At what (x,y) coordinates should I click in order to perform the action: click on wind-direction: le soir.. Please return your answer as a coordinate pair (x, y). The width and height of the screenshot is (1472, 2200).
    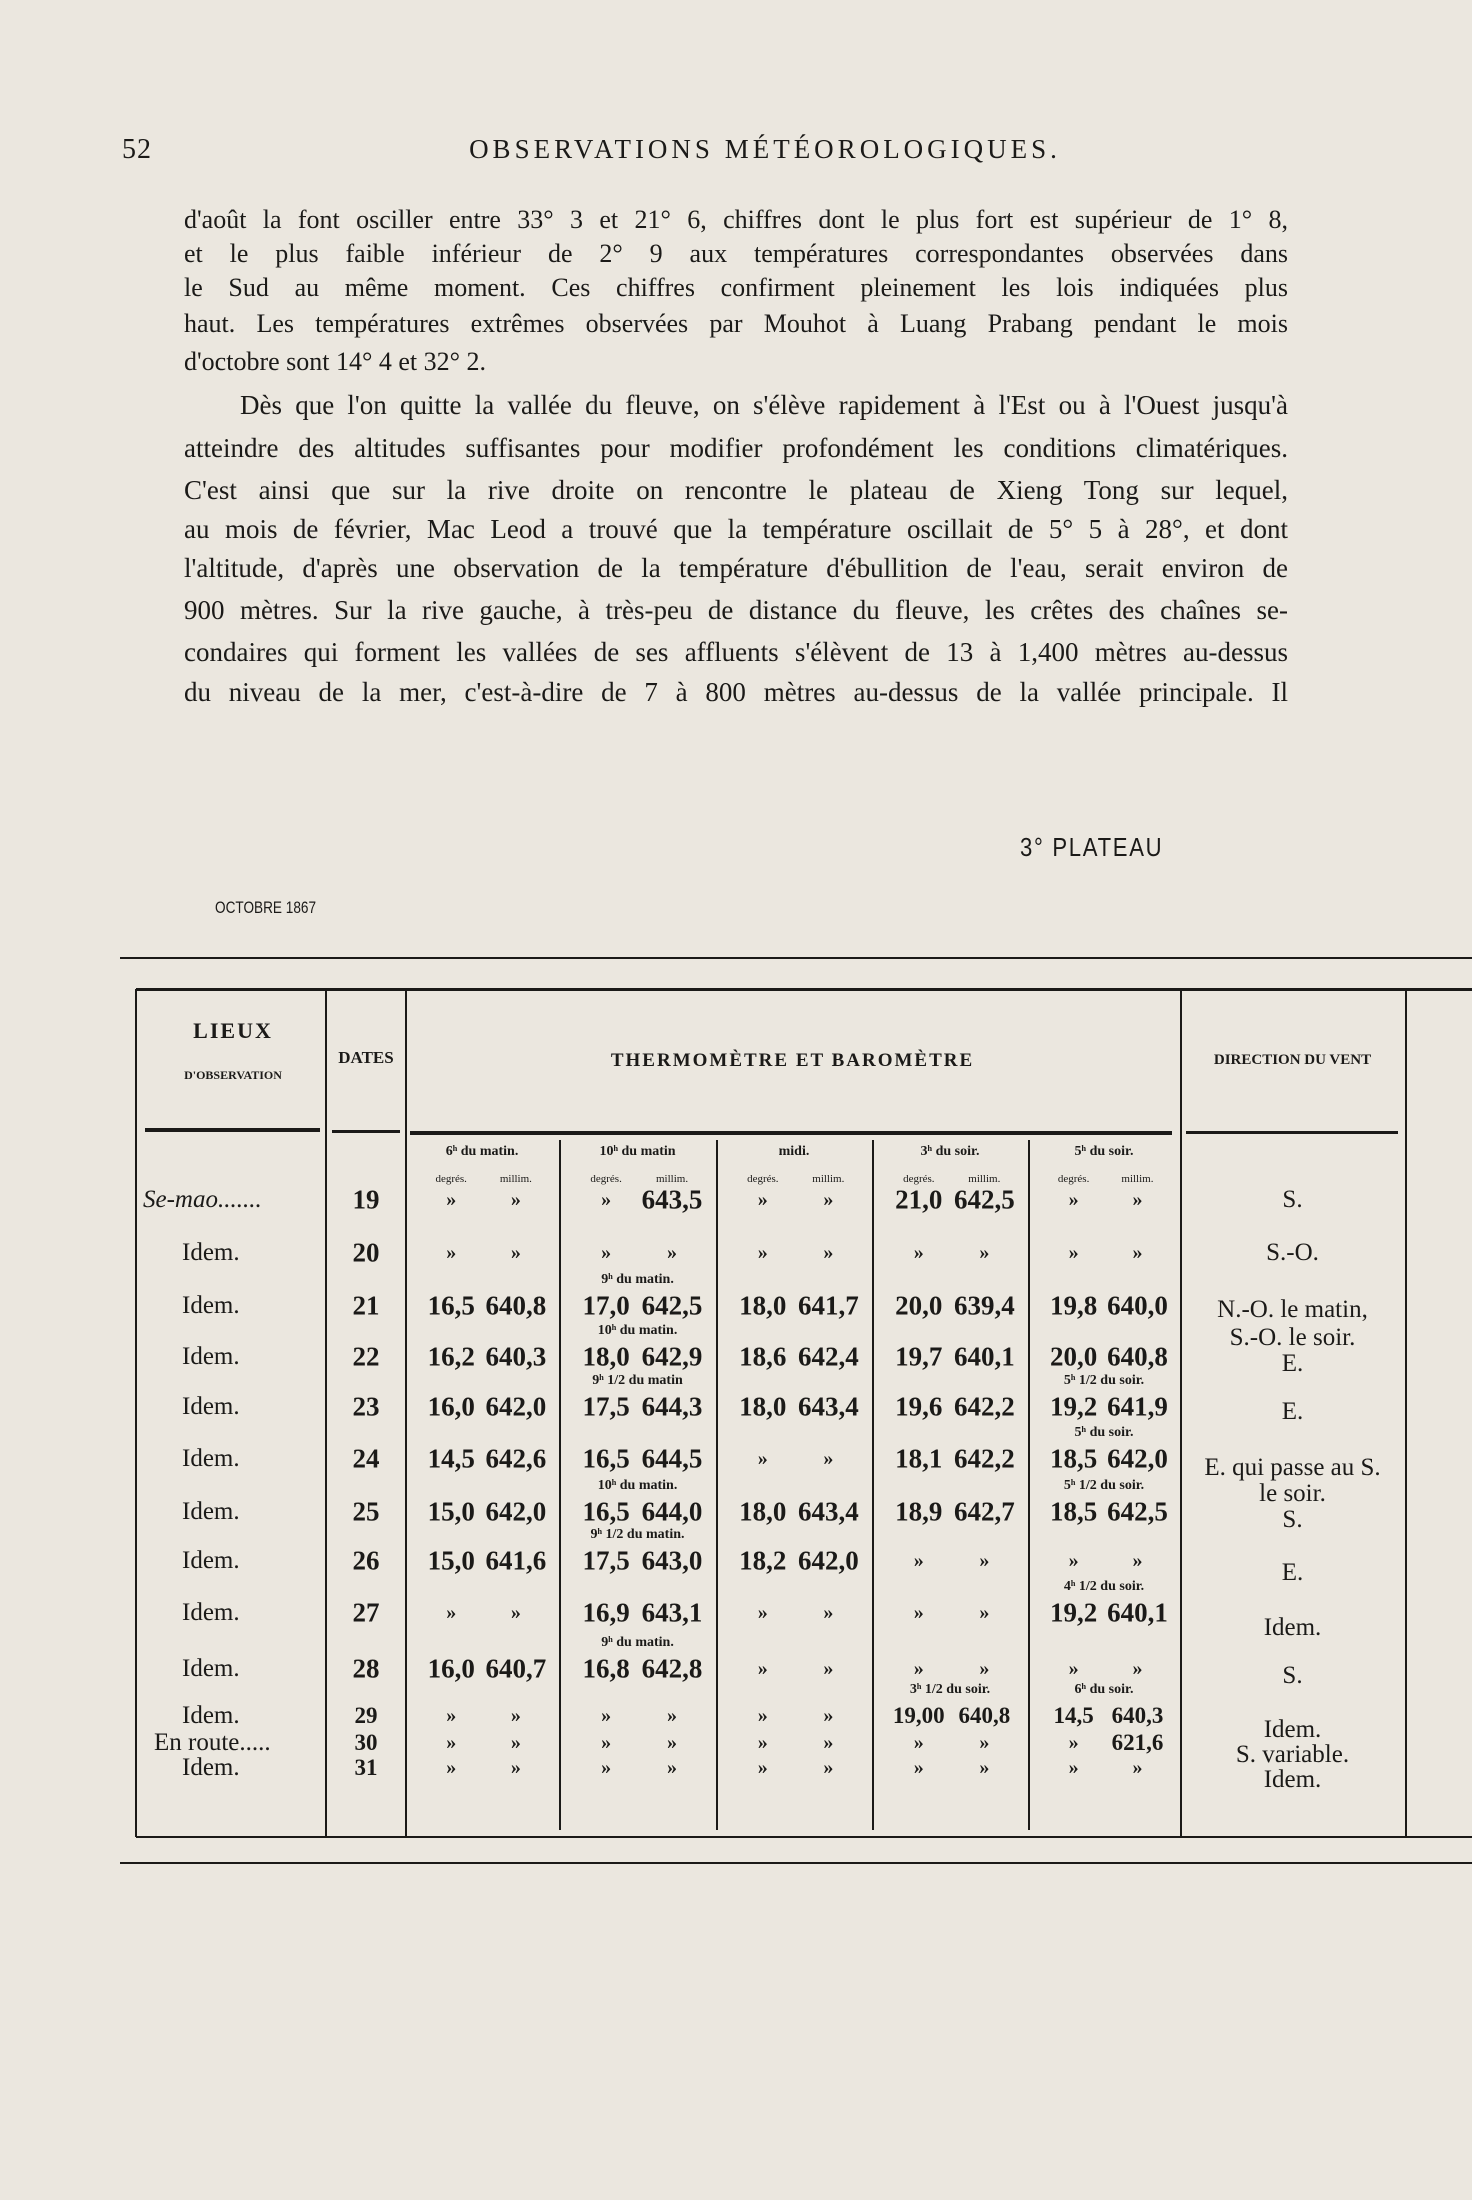
    Looking at the image, I should click on (1292, 1493).